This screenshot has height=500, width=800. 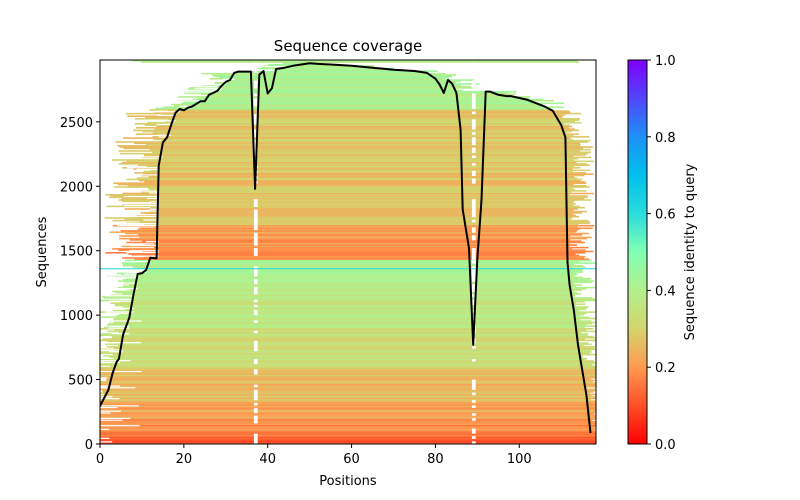 I want to click on y-axis-label: Sequences, so click(x=42, y=251).